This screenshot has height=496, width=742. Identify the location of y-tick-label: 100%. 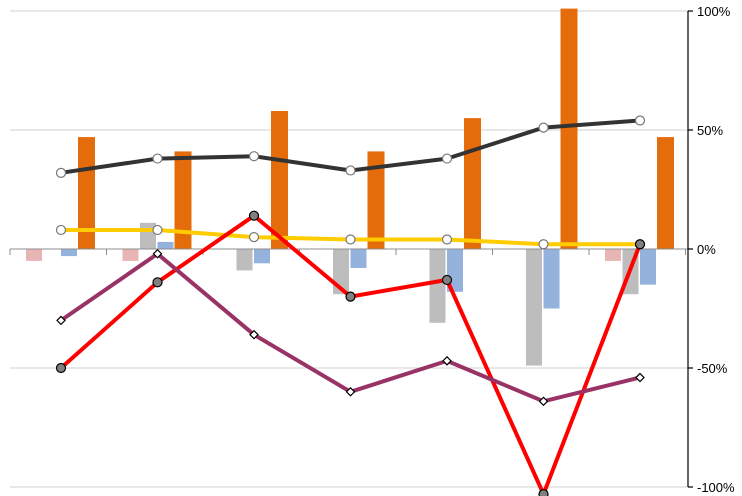
(714, 11).